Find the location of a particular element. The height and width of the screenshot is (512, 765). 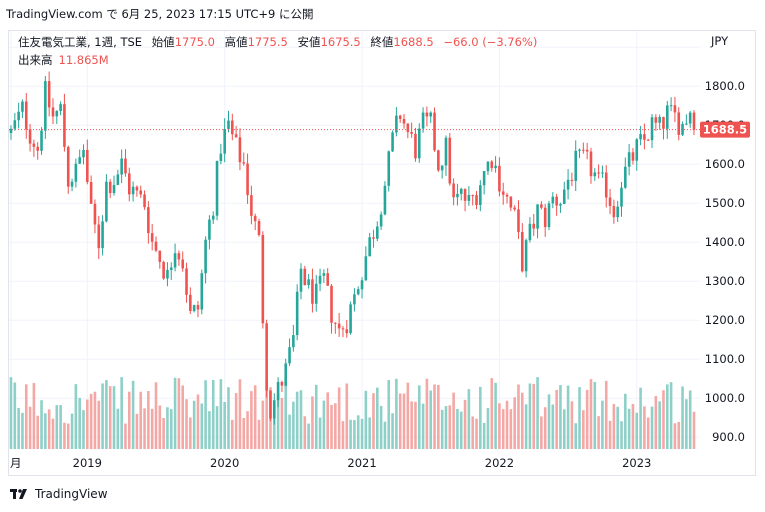

price-tick-label: 1500.0 is located at coordinates (725, 203).